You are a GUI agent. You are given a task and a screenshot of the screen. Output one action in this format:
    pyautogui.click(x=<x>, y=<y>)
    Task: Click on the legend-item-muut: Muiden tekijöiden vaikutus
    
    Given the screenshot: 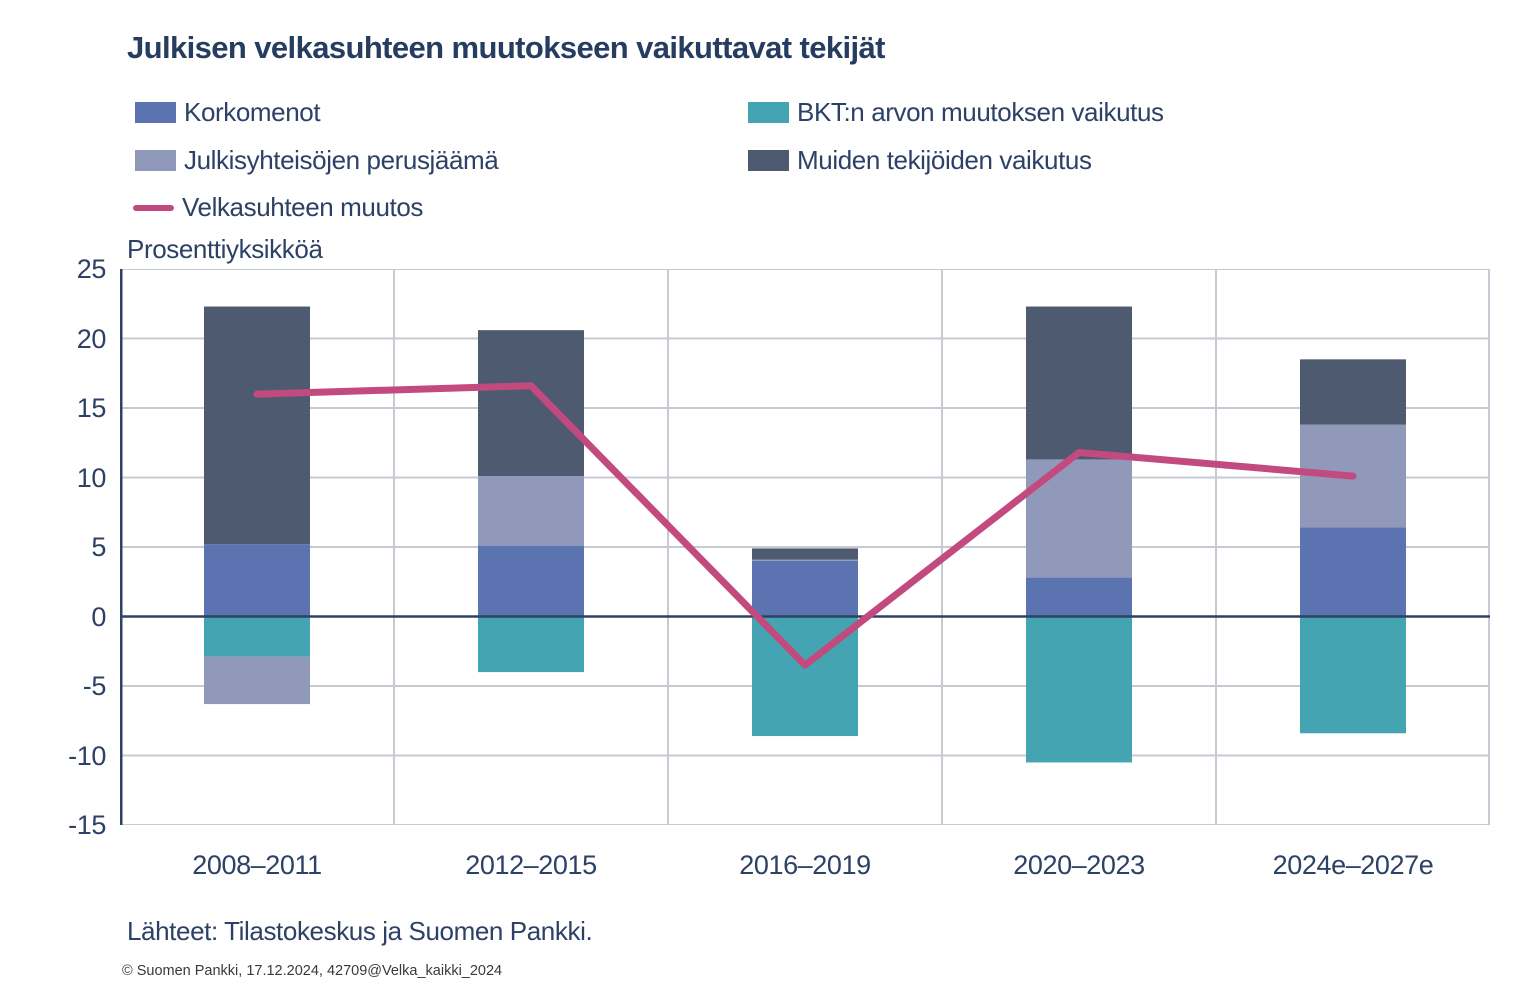 What is the action you would take?
    pyautogui.click(x=920, y=160)
    